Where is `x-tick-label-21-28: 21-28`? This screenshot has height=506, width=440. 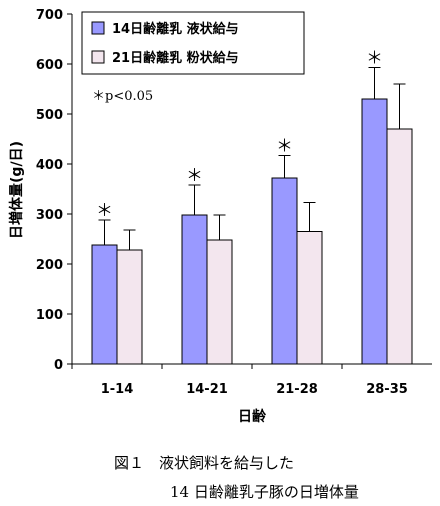 x-tick-label-21-28: 21-28 is located at coordinates (297, 389).